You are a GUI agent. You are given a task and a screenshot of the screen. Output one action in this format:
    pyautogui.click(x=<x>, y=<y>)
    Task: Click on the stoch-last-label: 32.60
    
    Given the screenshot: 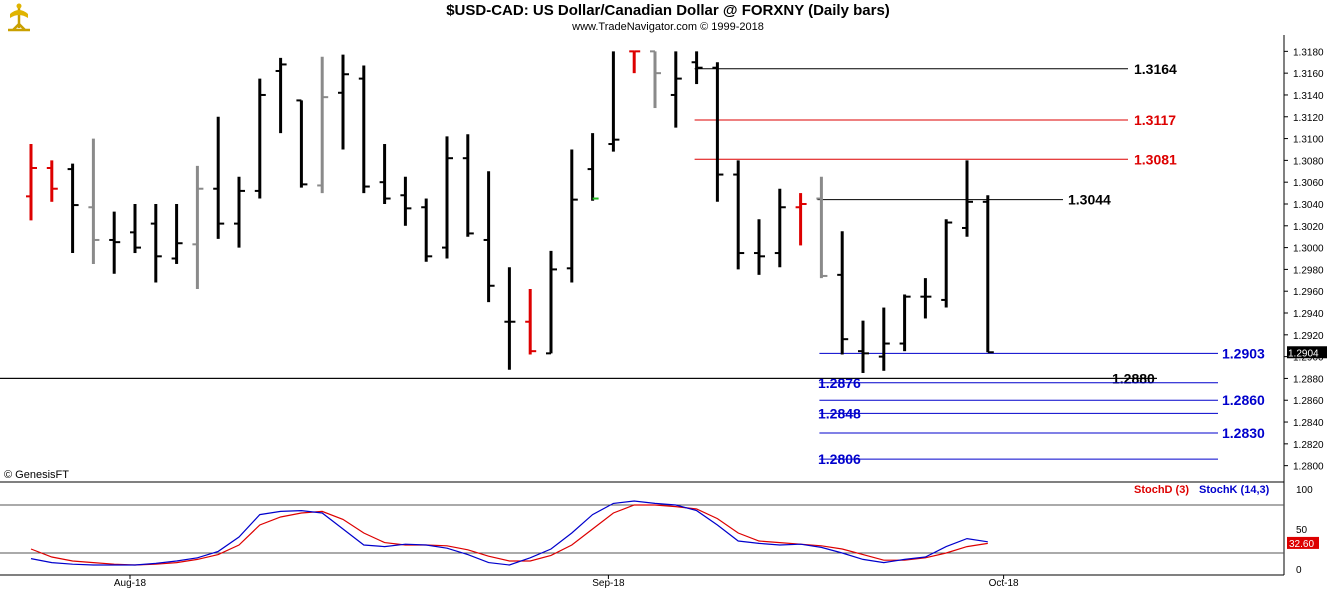 What is the action you would take?
    pyautogui.click(x=1301, y=544)
    